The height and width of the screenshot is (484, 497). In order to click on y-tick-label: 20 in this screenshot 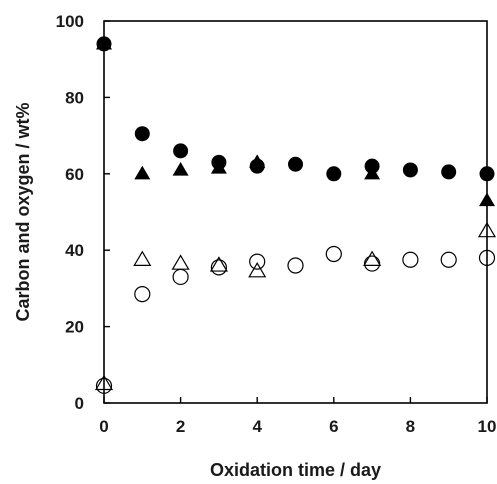, I will do `click(74, 327)`.